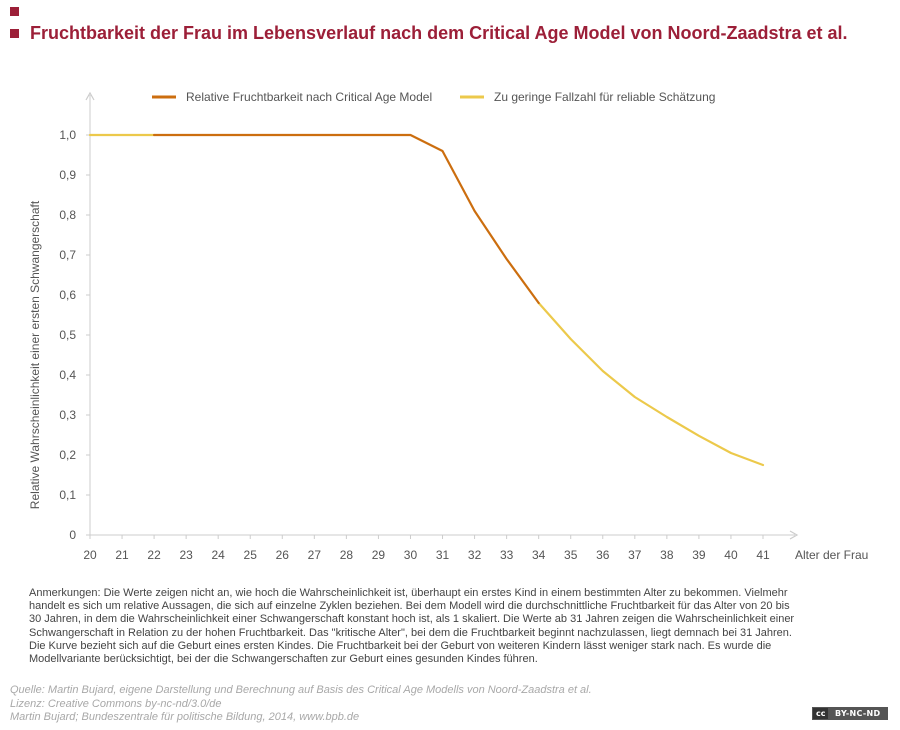  Describe the element at coordinates (635, 555) in the screenshot. I see `x-tick-label: 37` at that location.